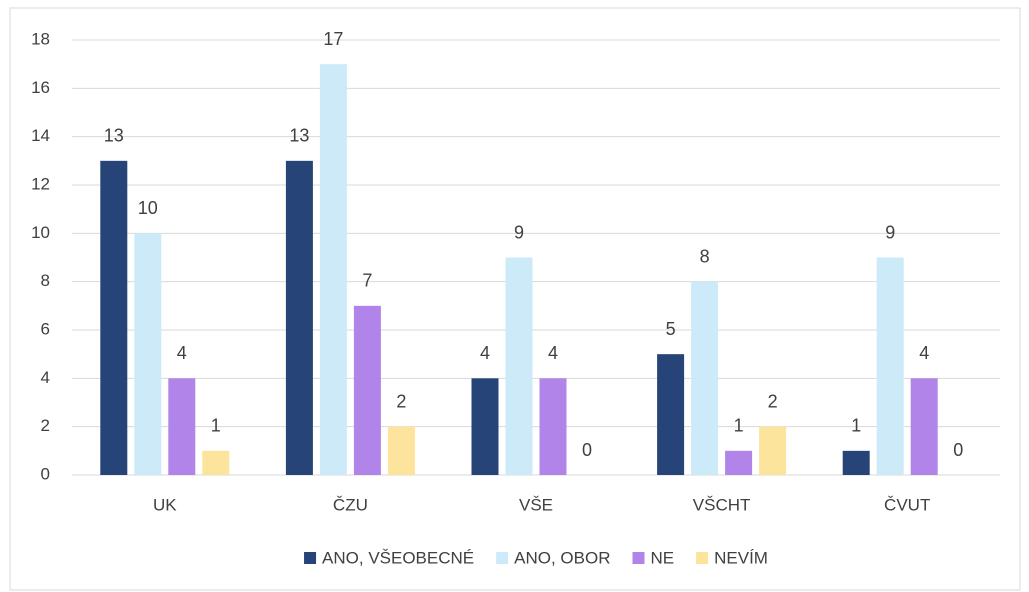  What do you see at coordinates (45, 377) in the screenshot?
I see `y-tick-label: 4` at bounding box center [45, 377].